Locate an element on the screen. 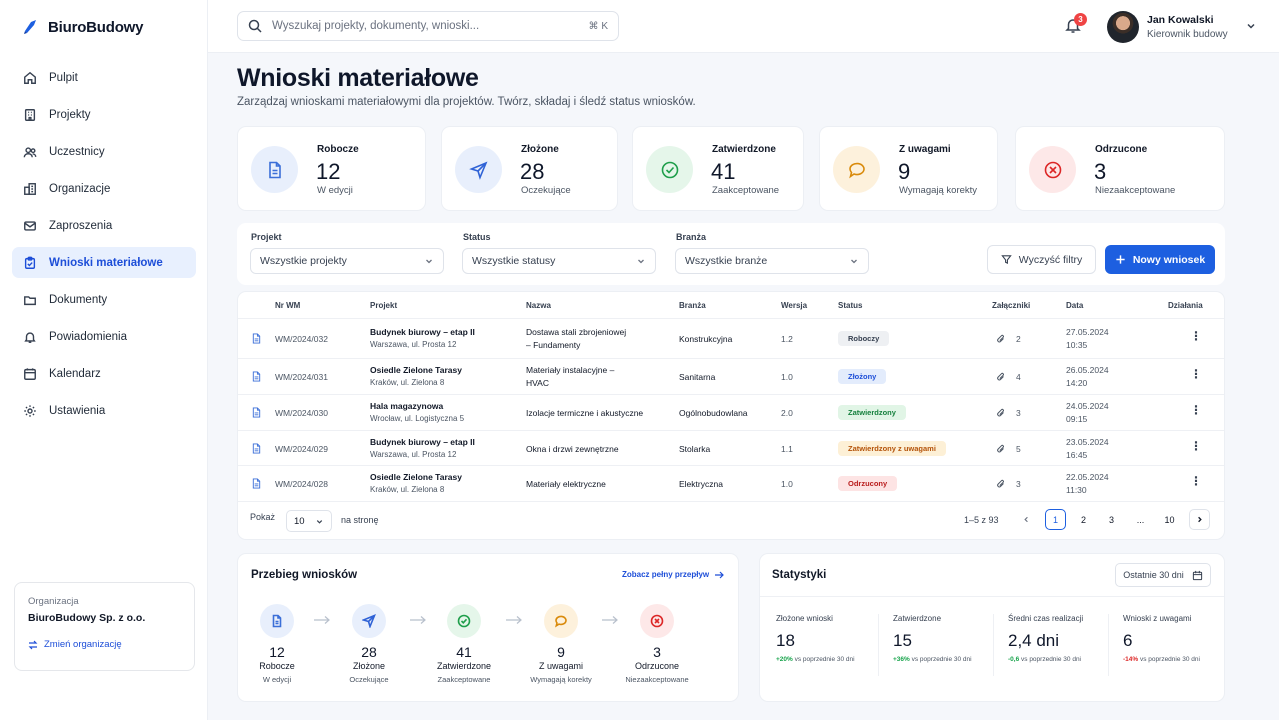 The image size is (1279, 720). metric-label: Wnioski z uwagami is located at coordinates (1157, 618).